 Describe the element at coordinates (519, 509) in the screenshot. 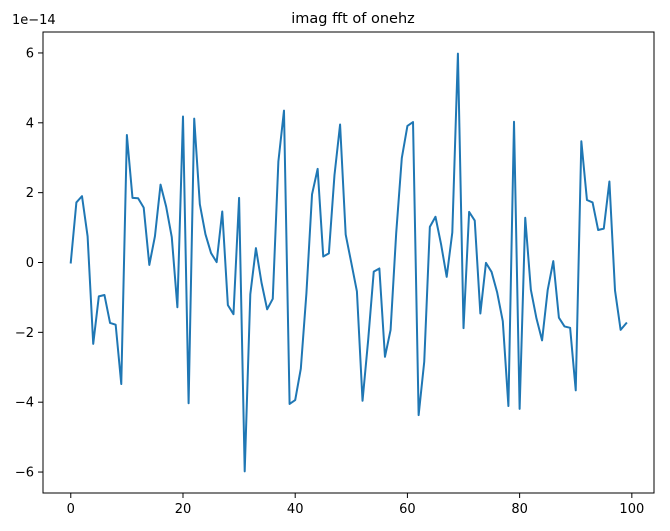

I see `x-tick-label: 80` at that location.